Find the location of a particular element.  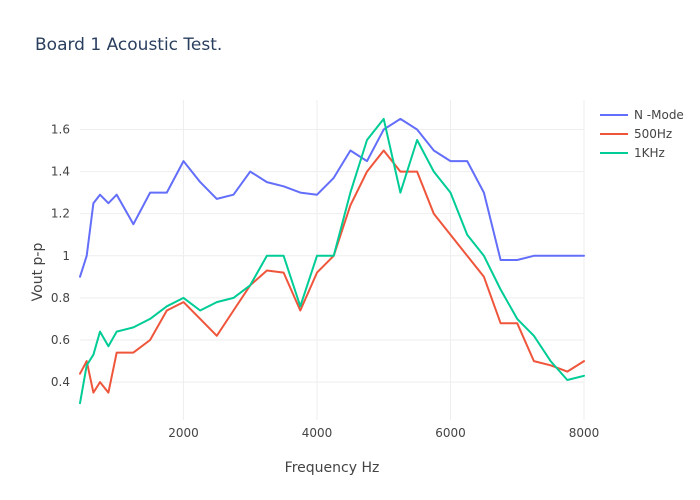

x-tick-label: 2000 is located at coordinates (183, 433).